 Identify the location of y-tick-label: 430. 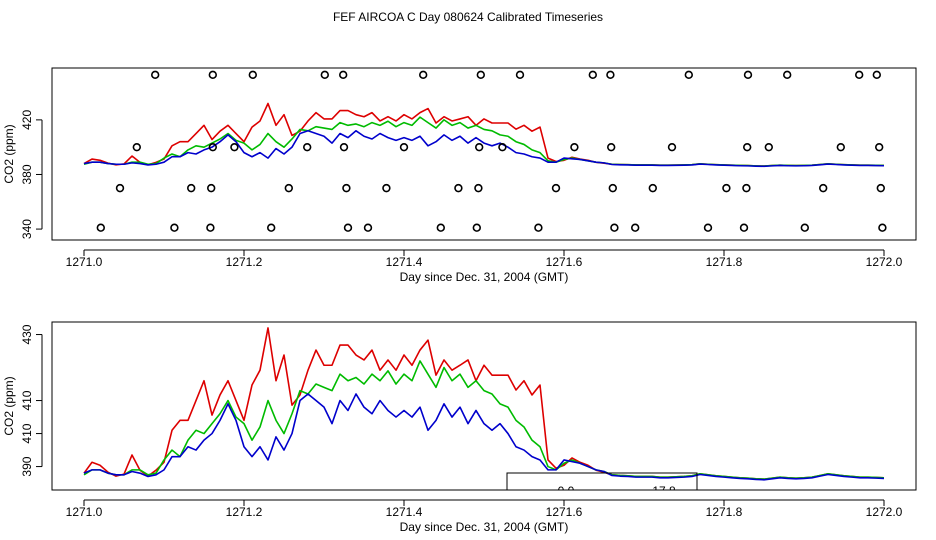
(27, 334).